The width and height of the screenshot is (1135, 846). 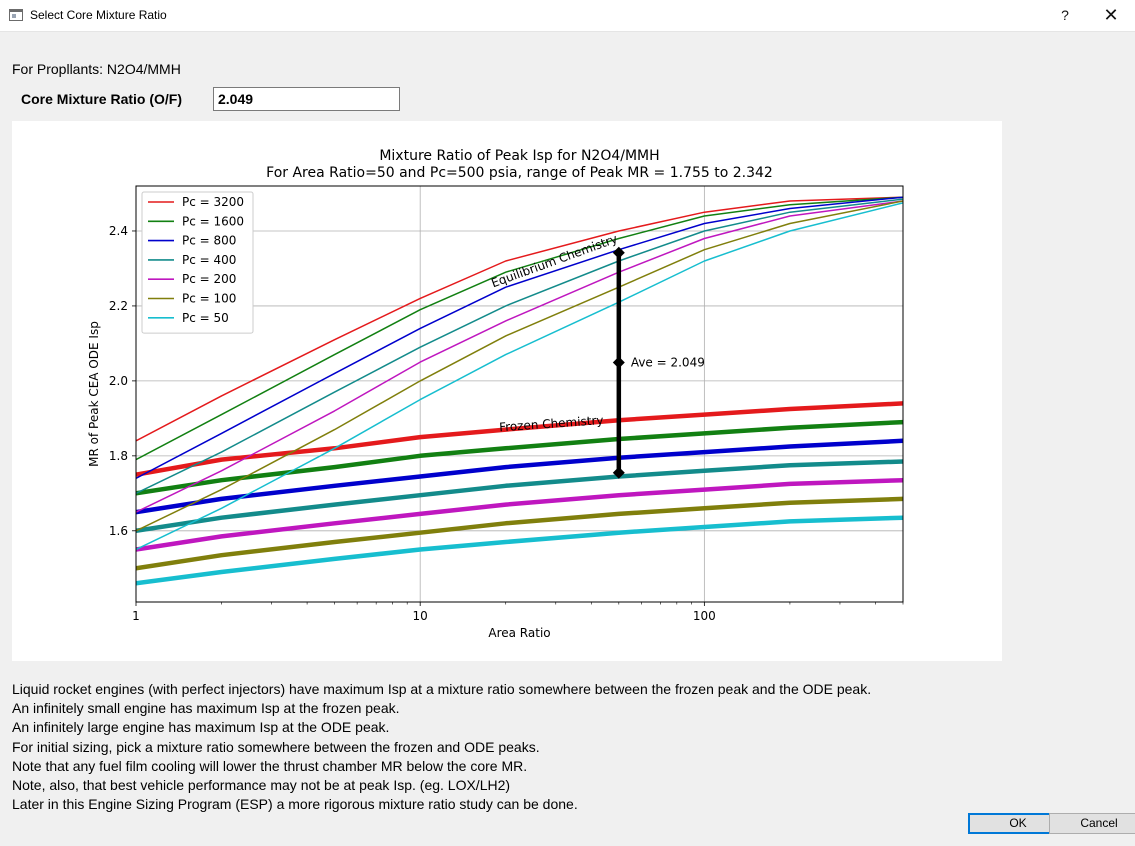 I want to click on chart-title: Mixture Ratio of Peak Isp for N2O4/MMH, so click(x=519, y=156).